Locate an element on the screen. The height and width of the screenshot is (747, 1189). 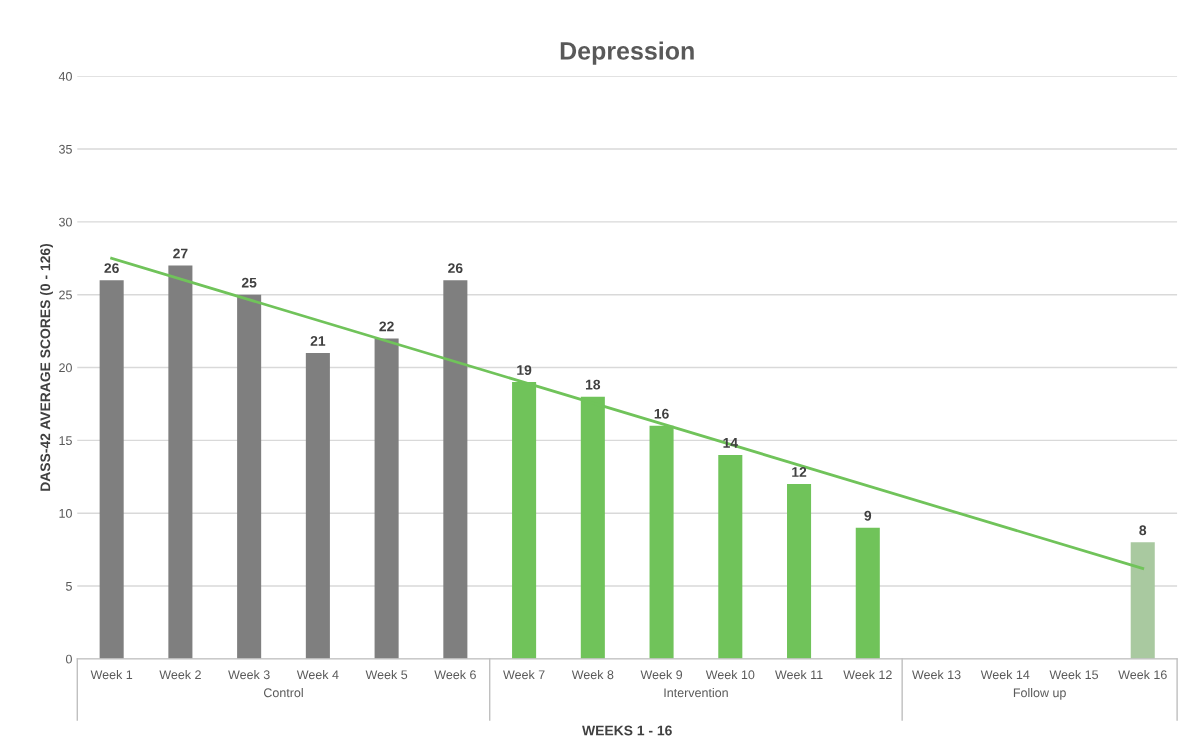
chart-title: Depression is located at coordinates (627, 53).